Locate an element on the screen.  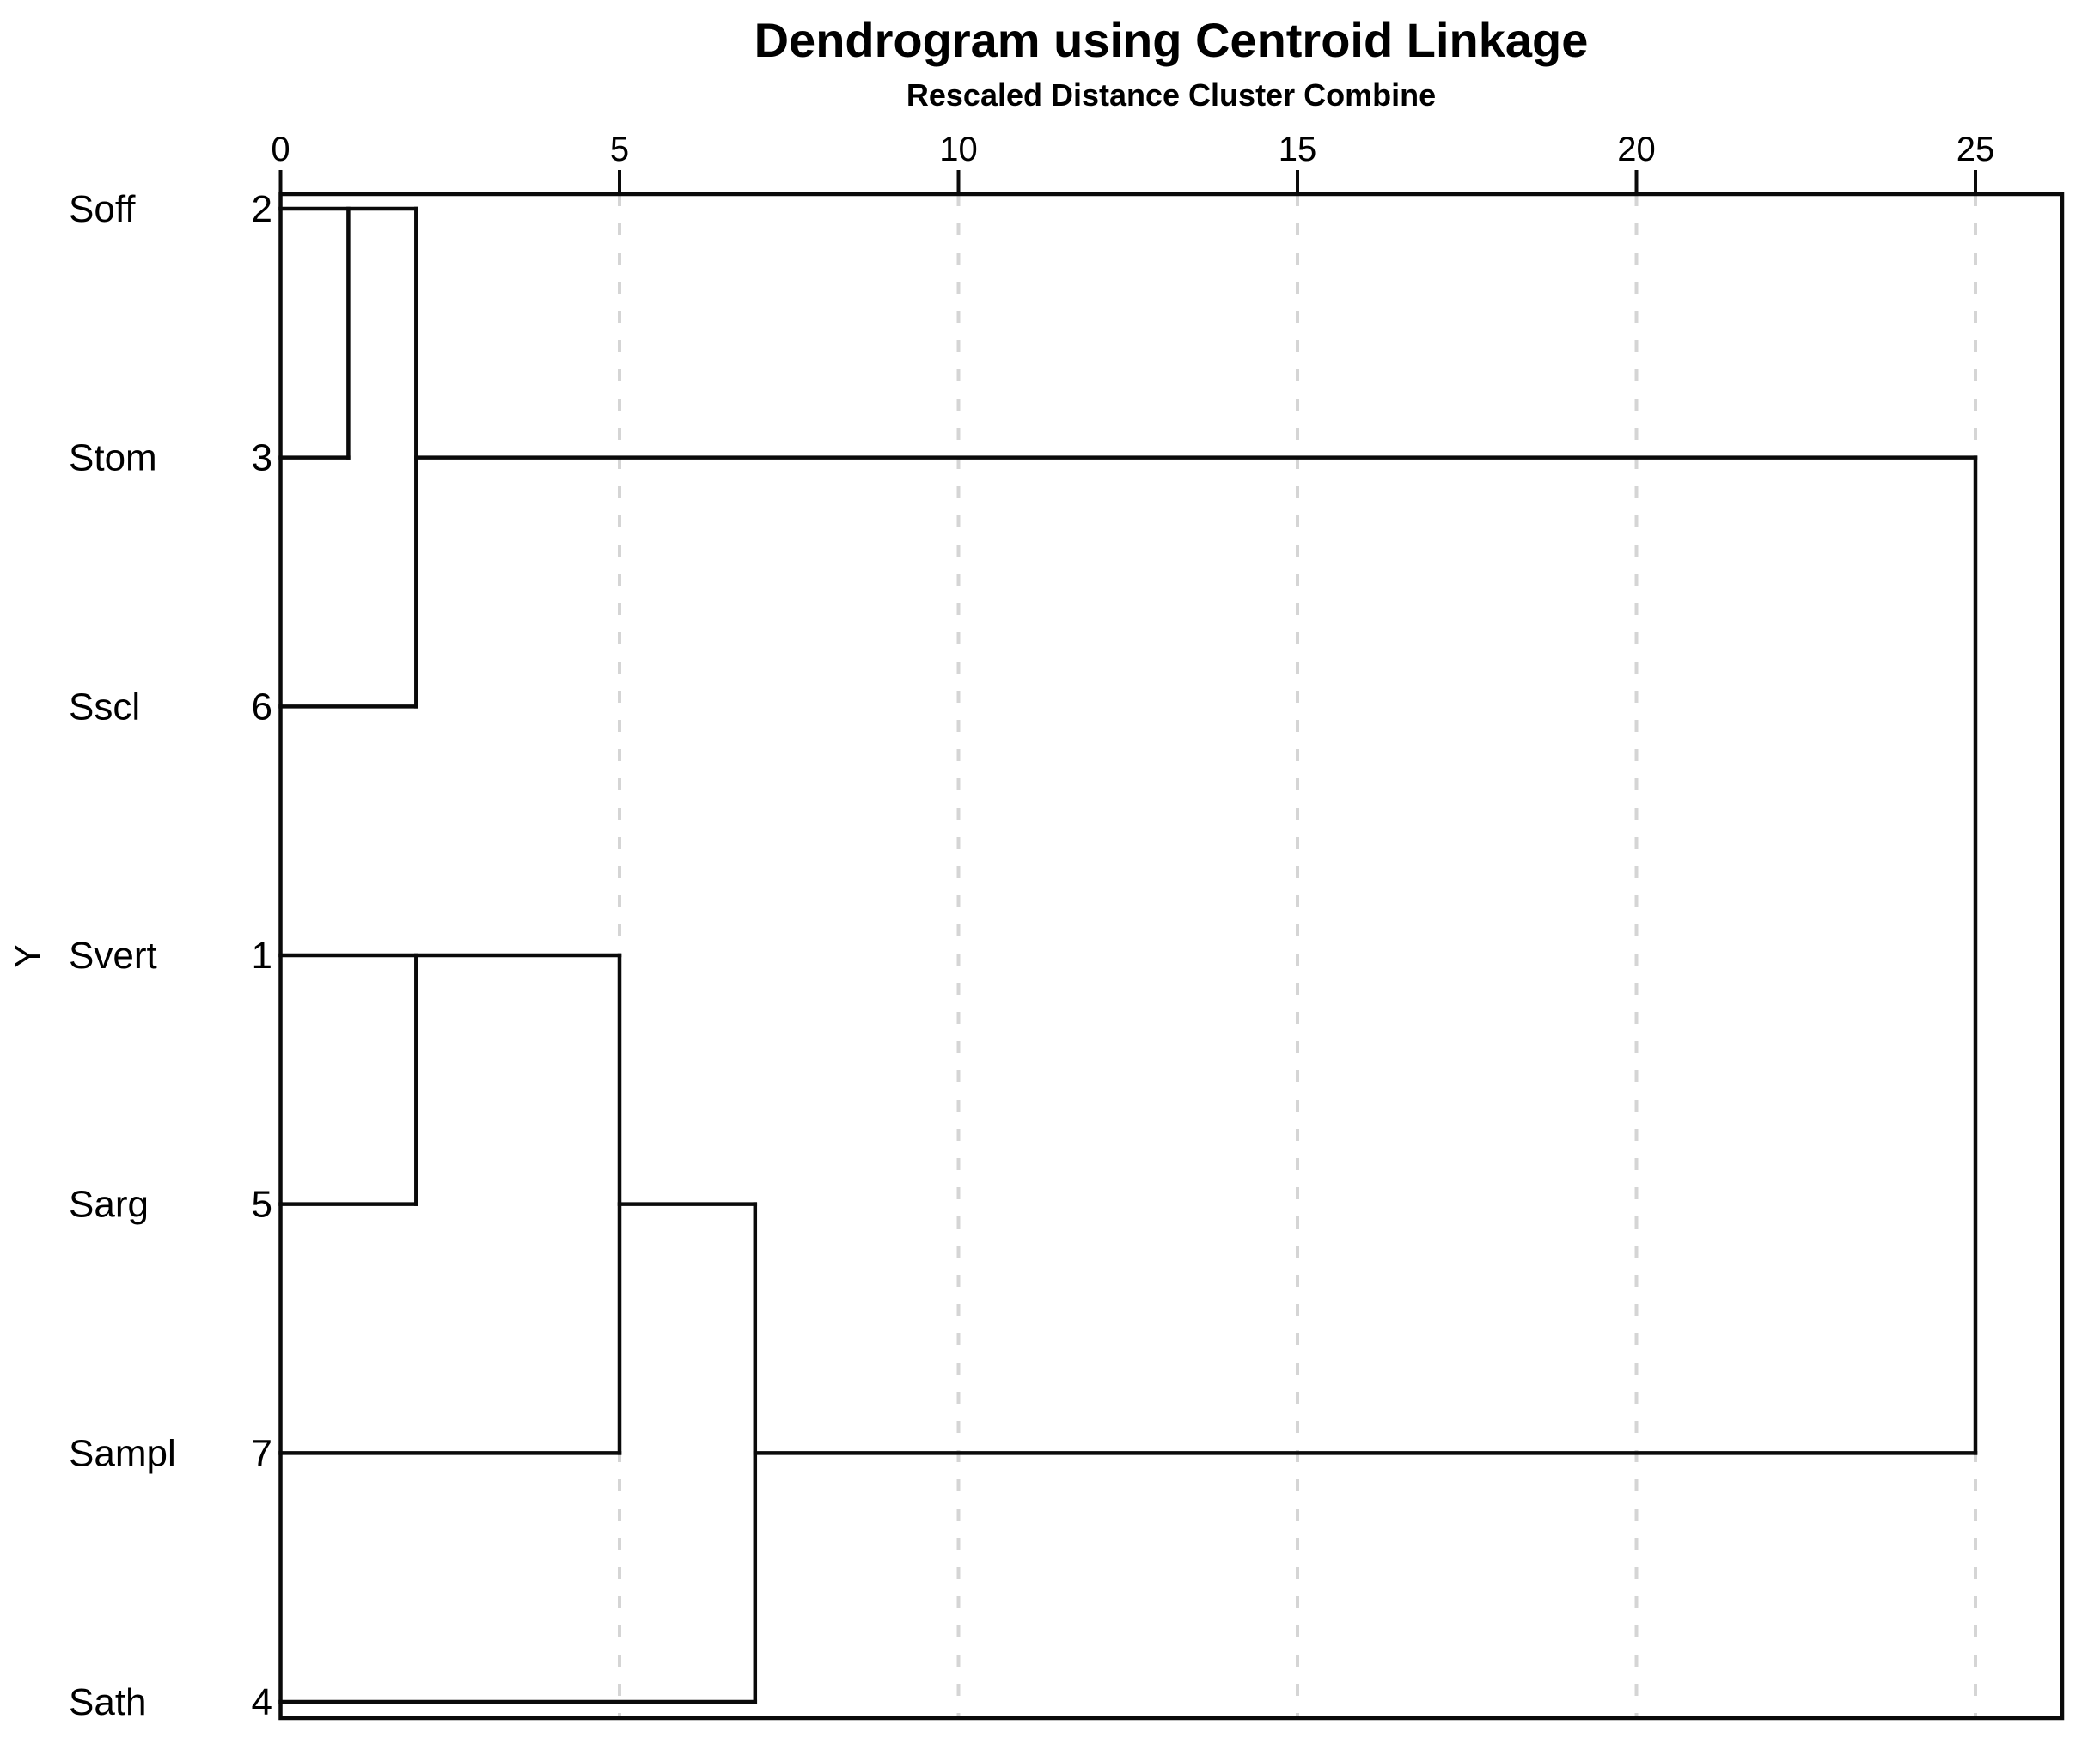
case-number: 4 is located at coordinates (262, 1702).